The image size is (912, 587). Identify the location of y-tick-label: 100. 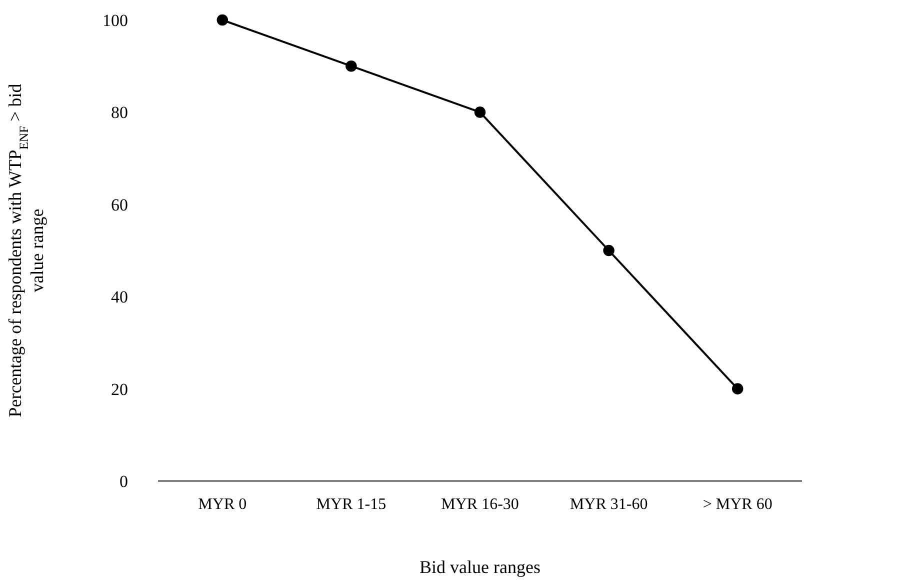
(115, 20).